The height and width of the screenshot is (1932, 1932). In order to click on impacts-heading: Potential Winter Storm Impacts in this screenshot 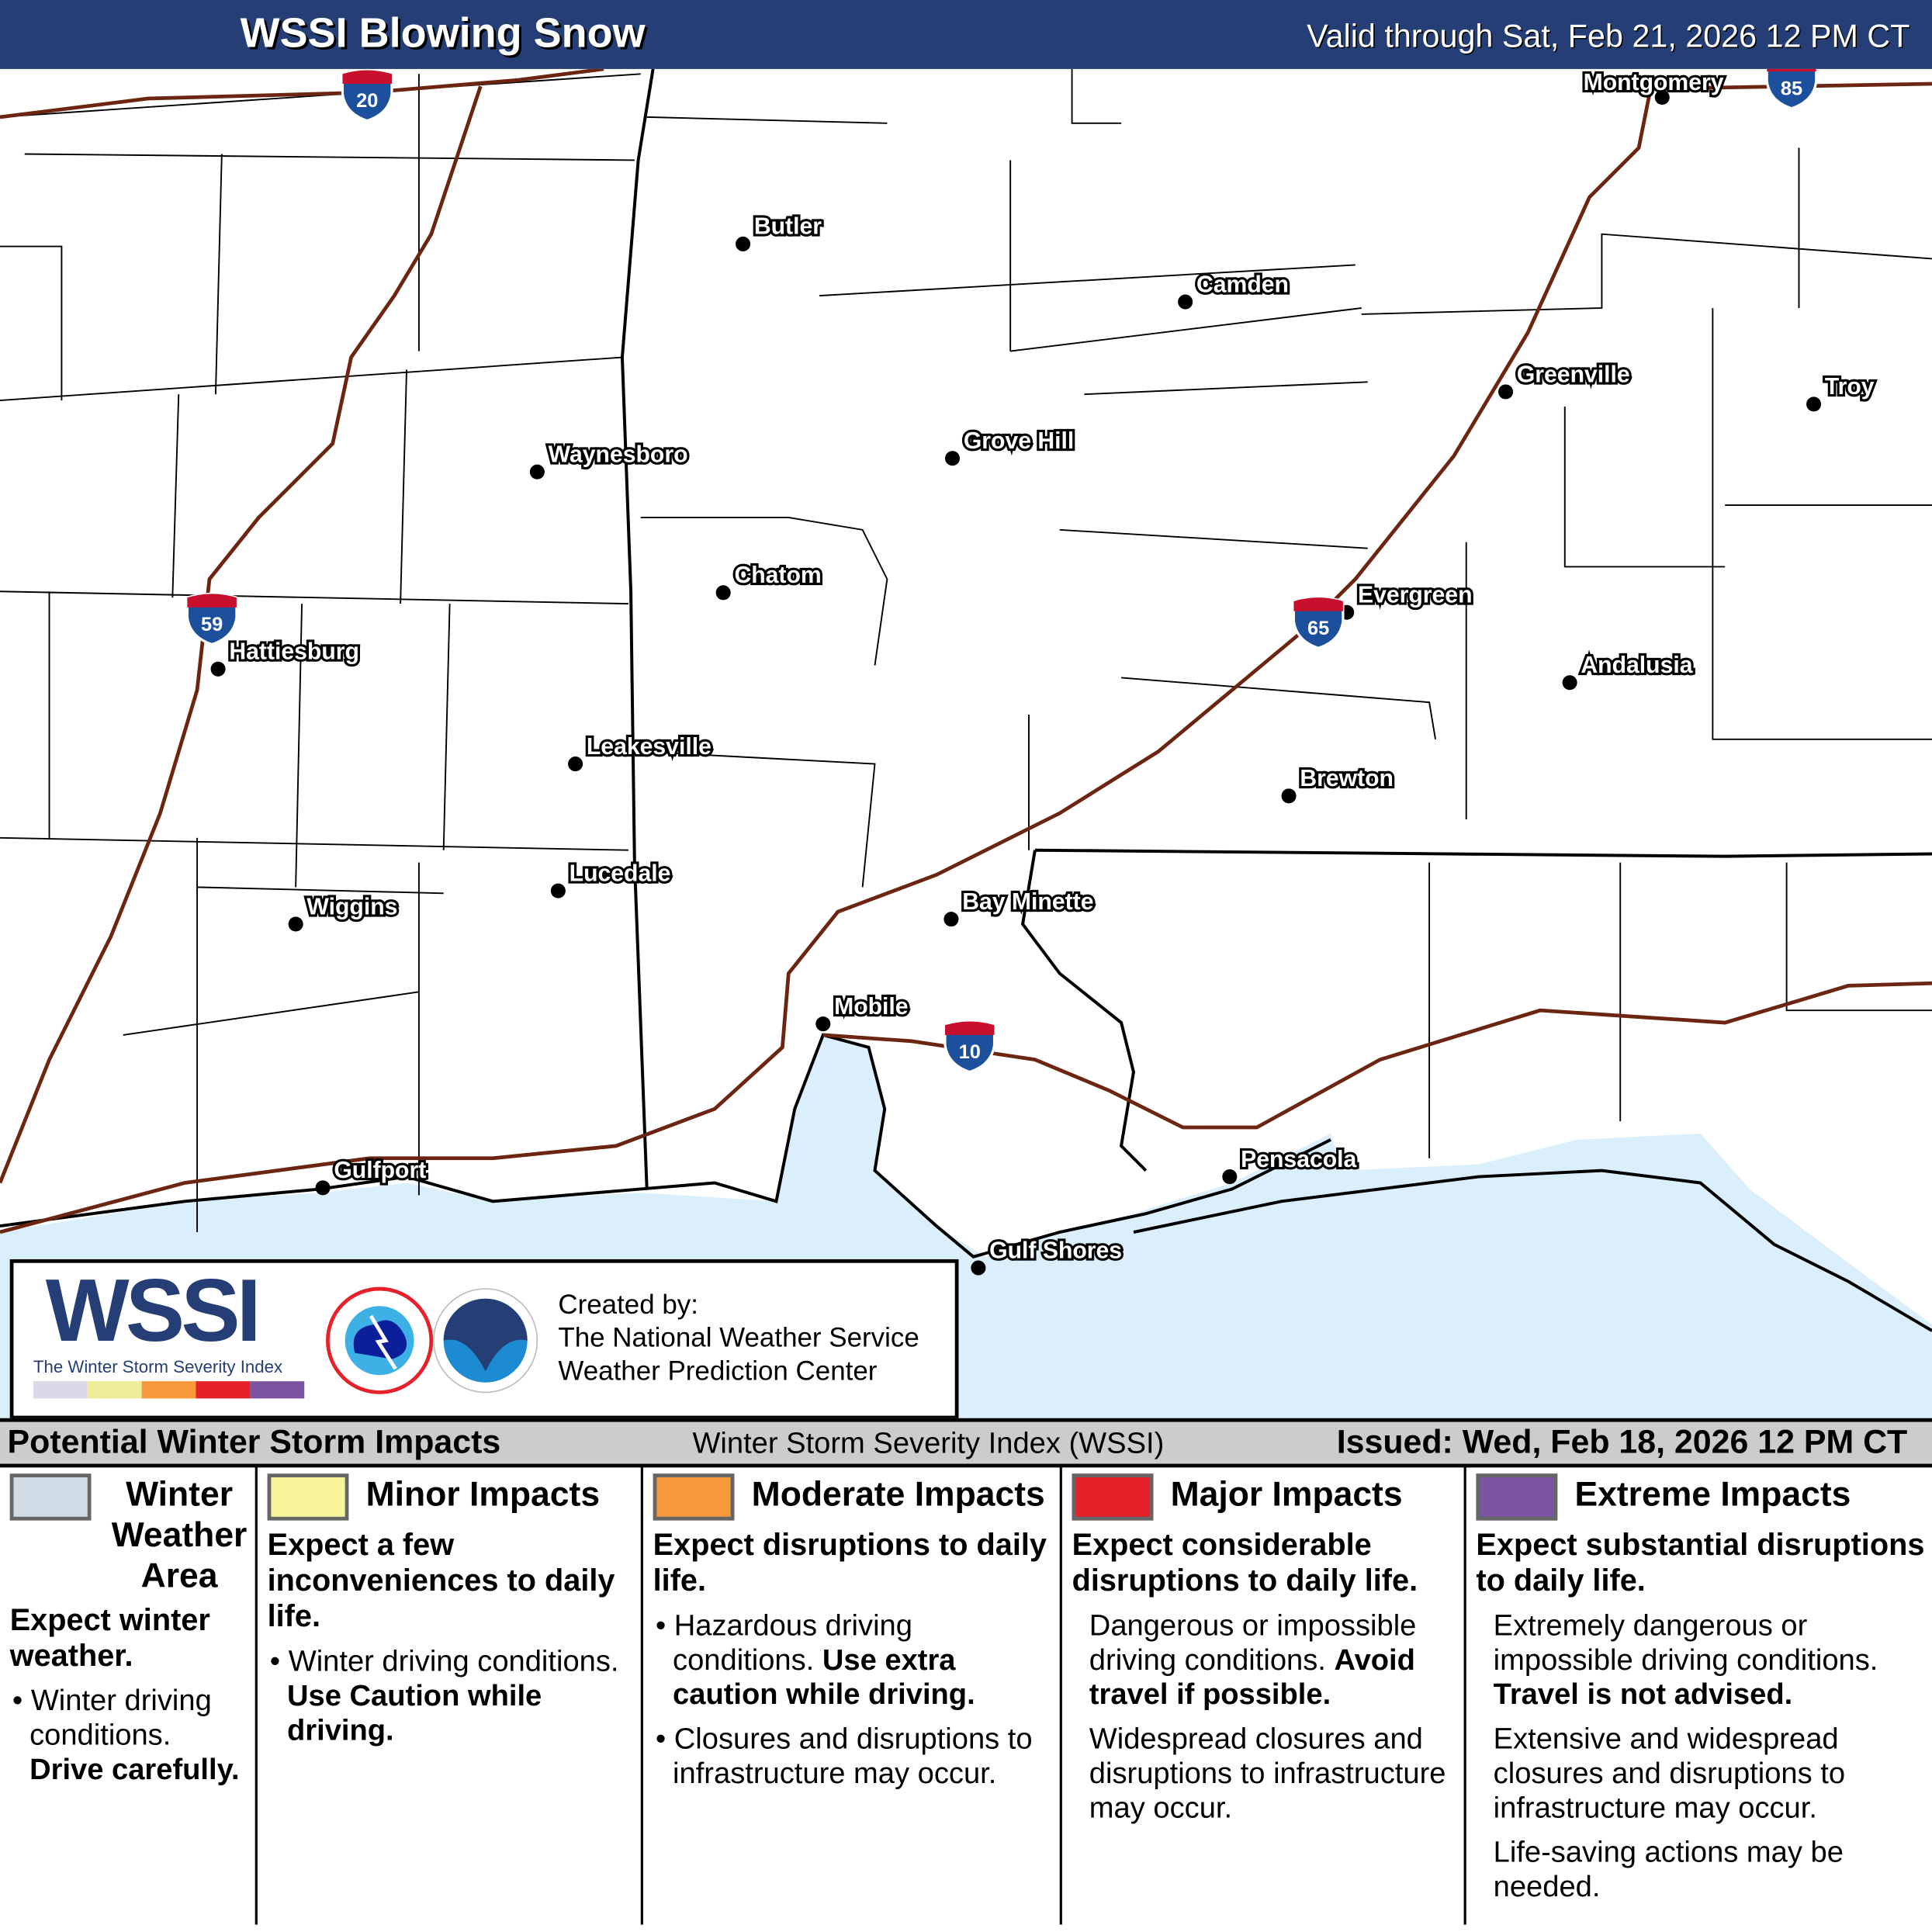, I will do `click(254, 1441)`.